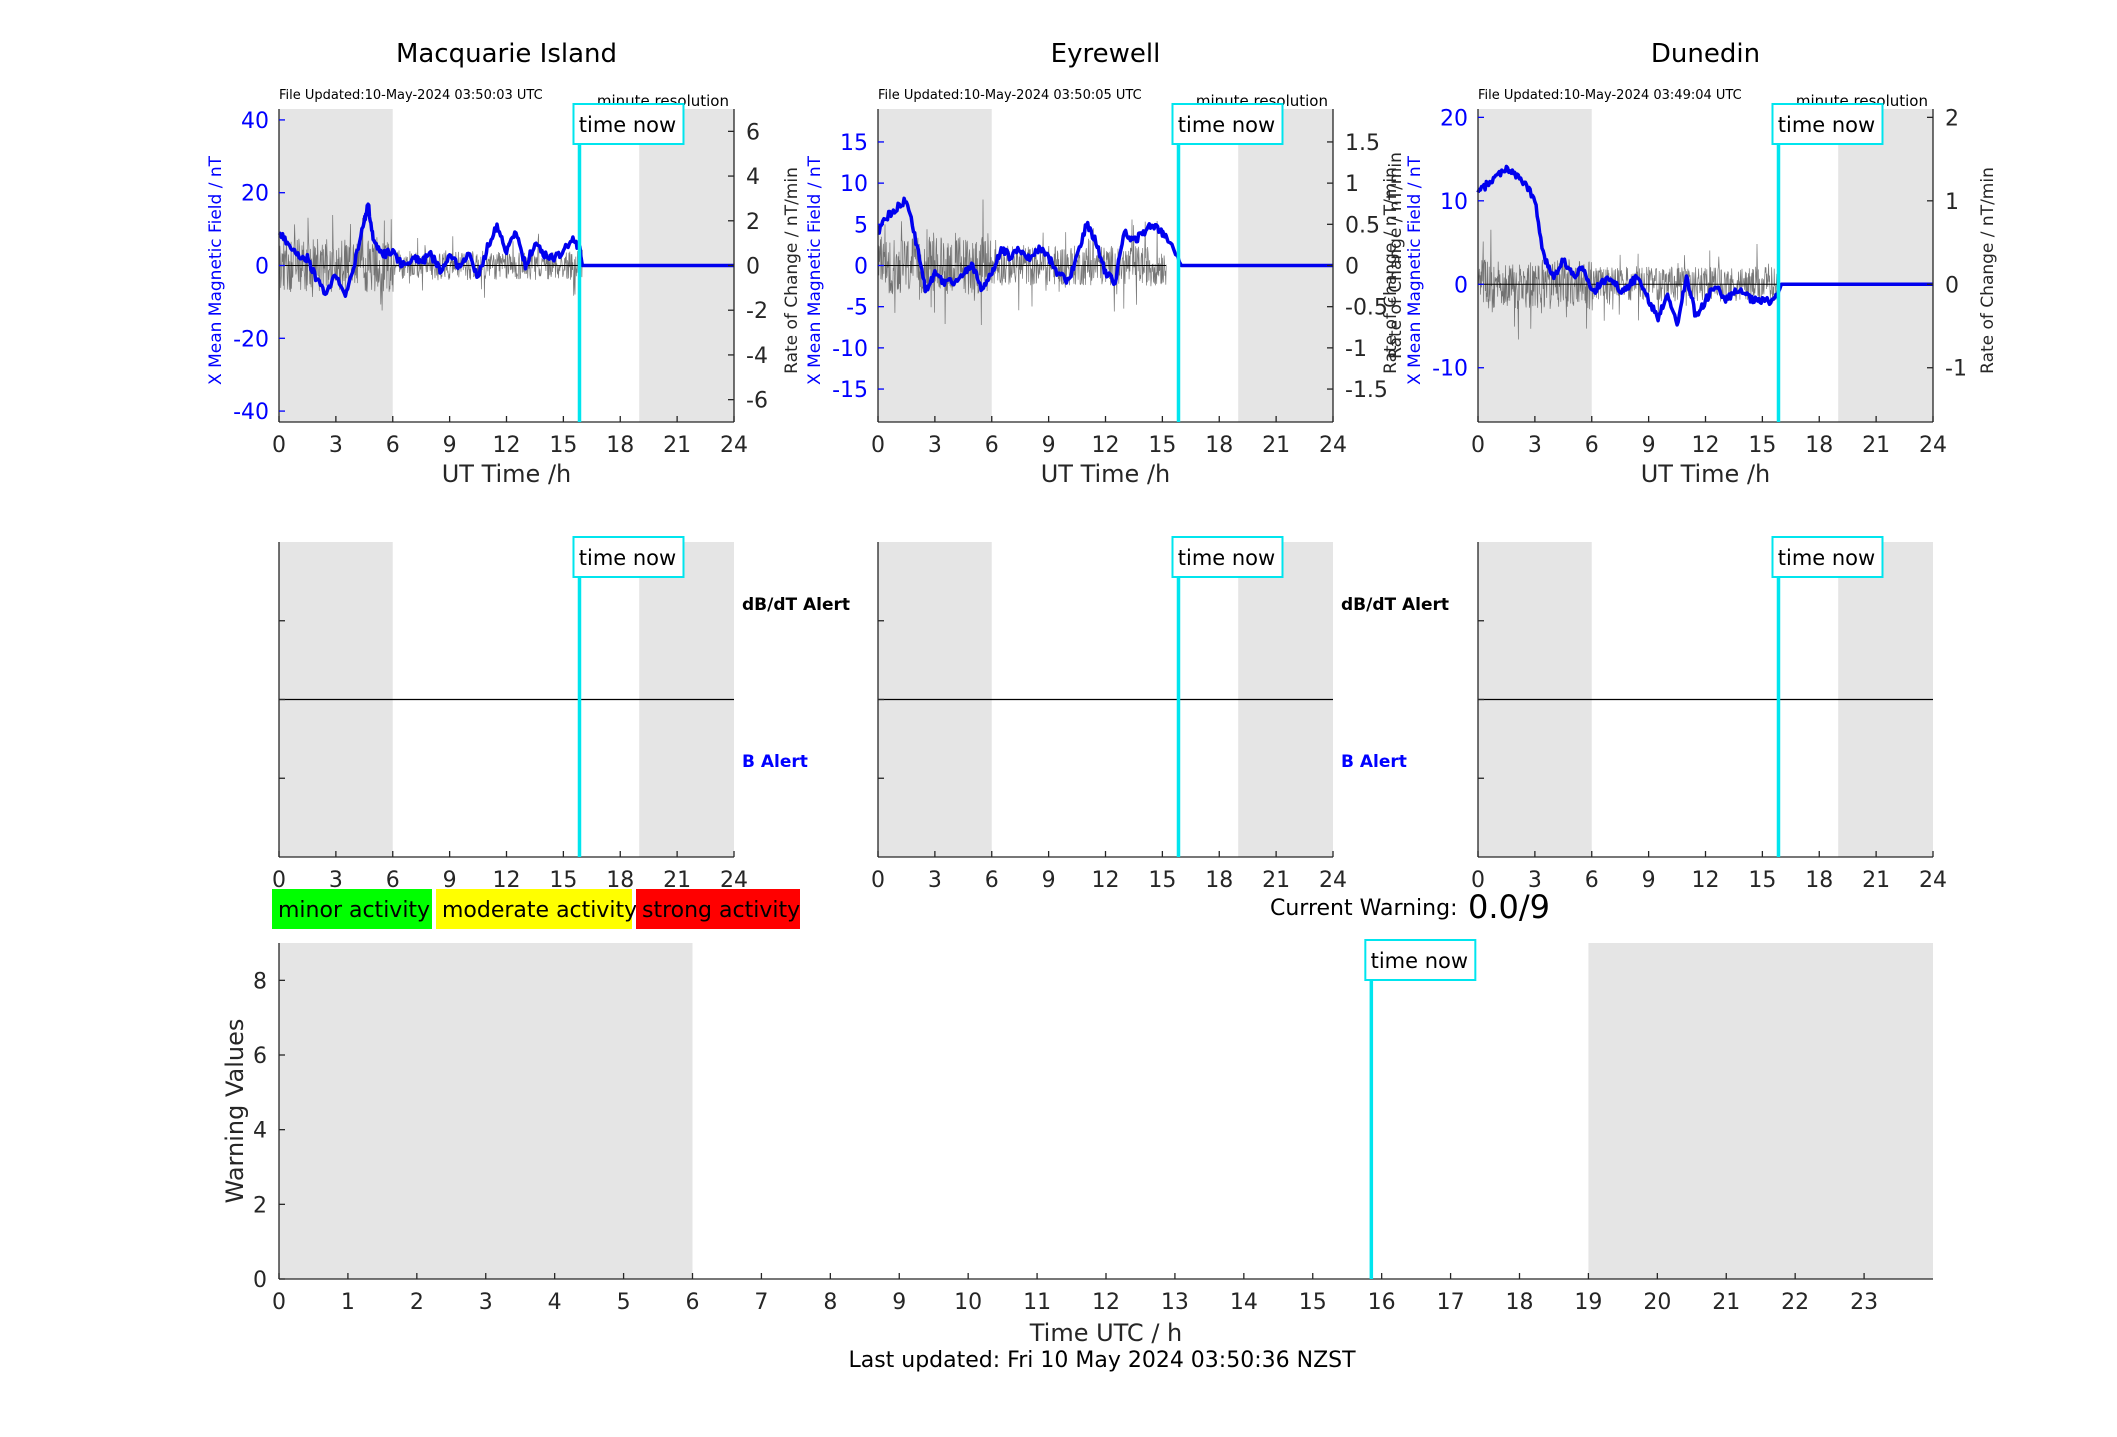 The width and height of the screenshot is (2117, 1437). I want to click on x-tick-label: 11, so click(1037, 1302).